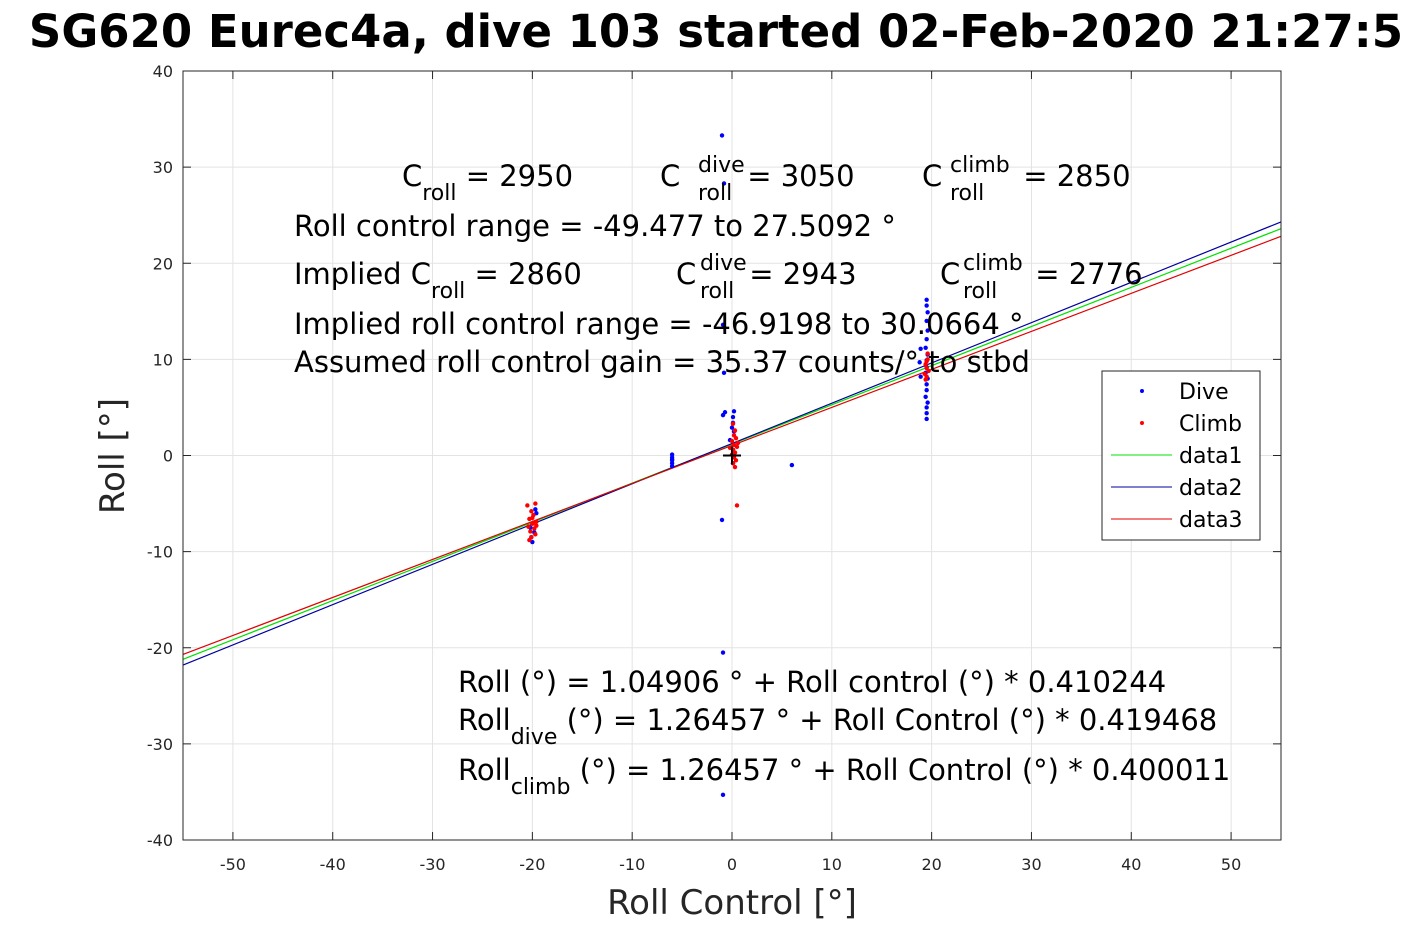 The height and width of the screenshot is (945, 1417). I want to click on x-tick-label: 30, so click(1031, 864).